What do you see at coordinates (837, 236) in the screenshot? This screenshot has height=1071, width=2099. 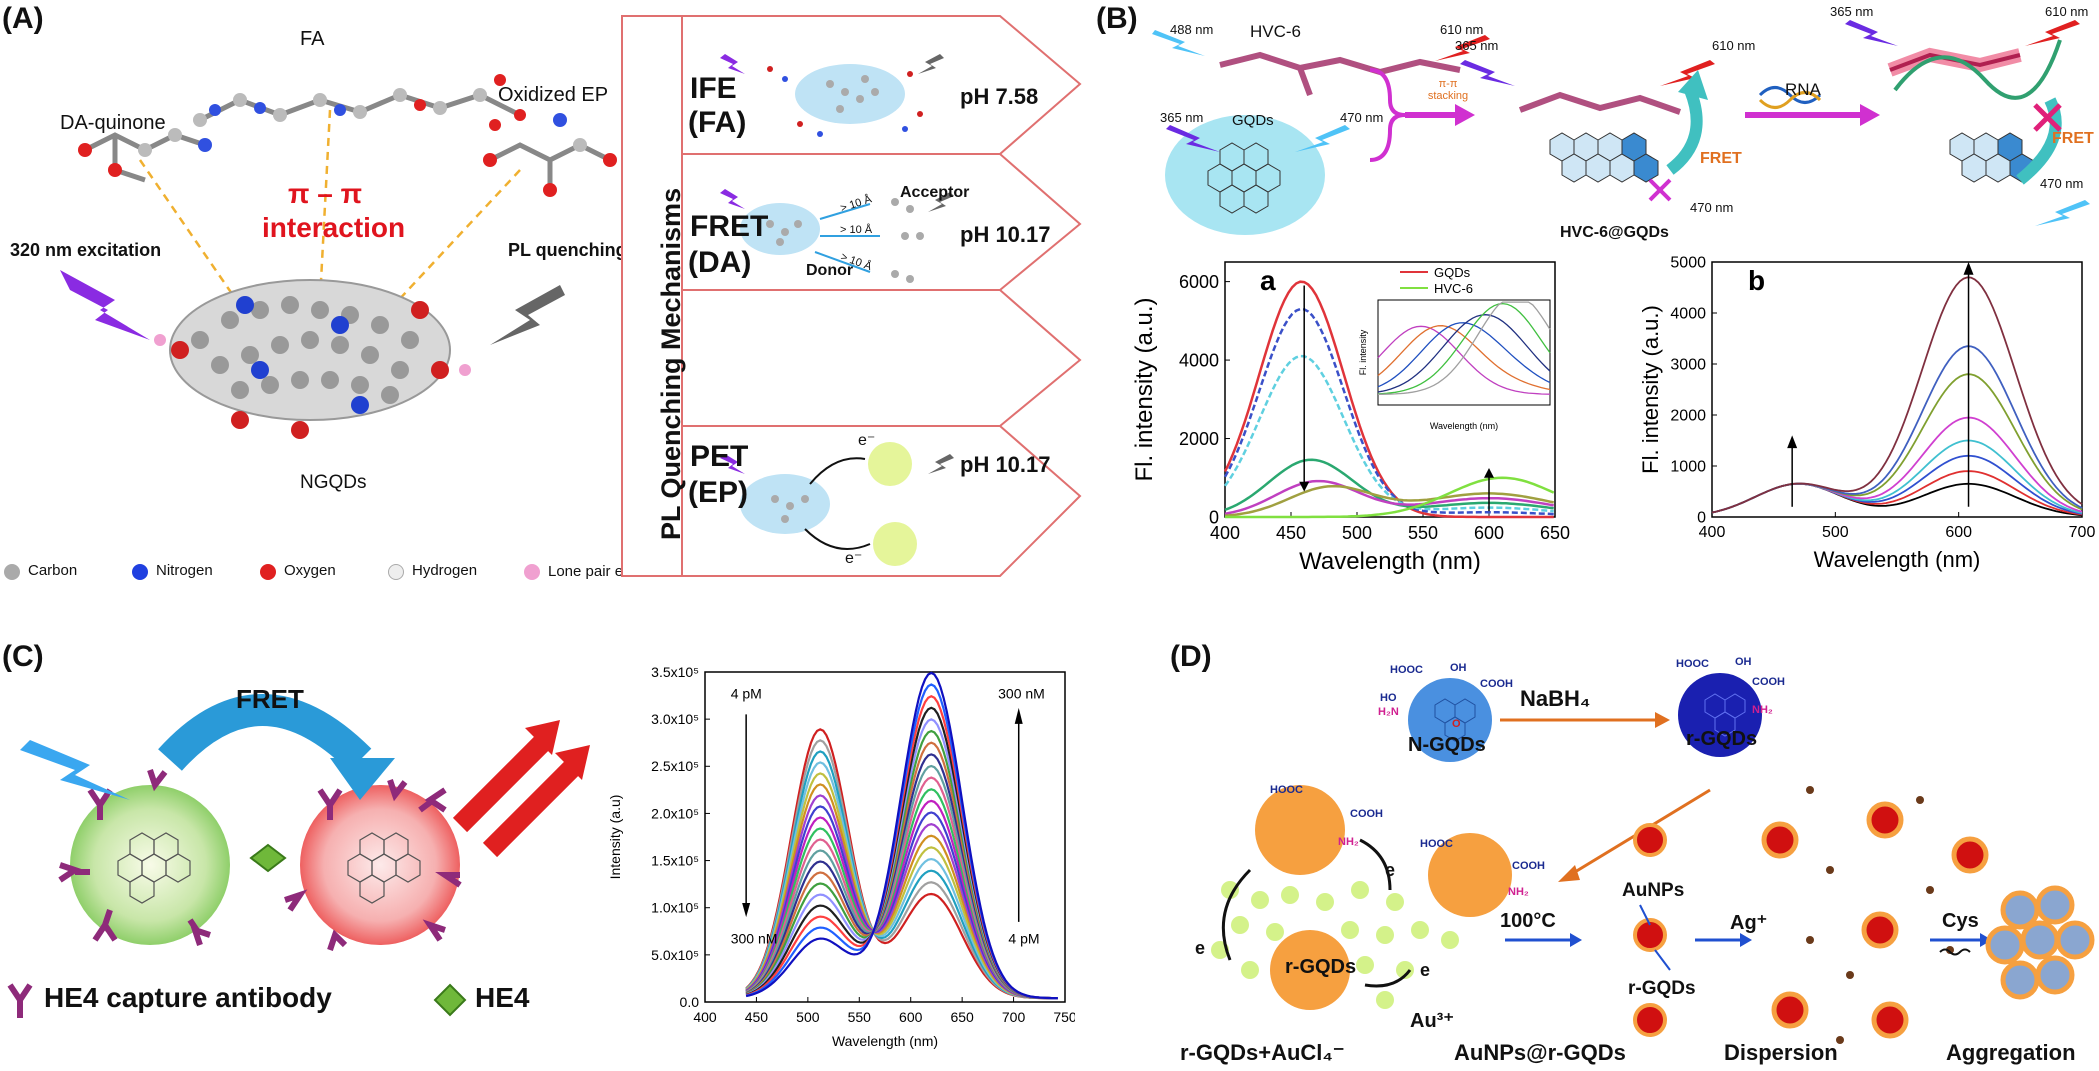 I see `fret-drawing` at bounding box center [837, 236].